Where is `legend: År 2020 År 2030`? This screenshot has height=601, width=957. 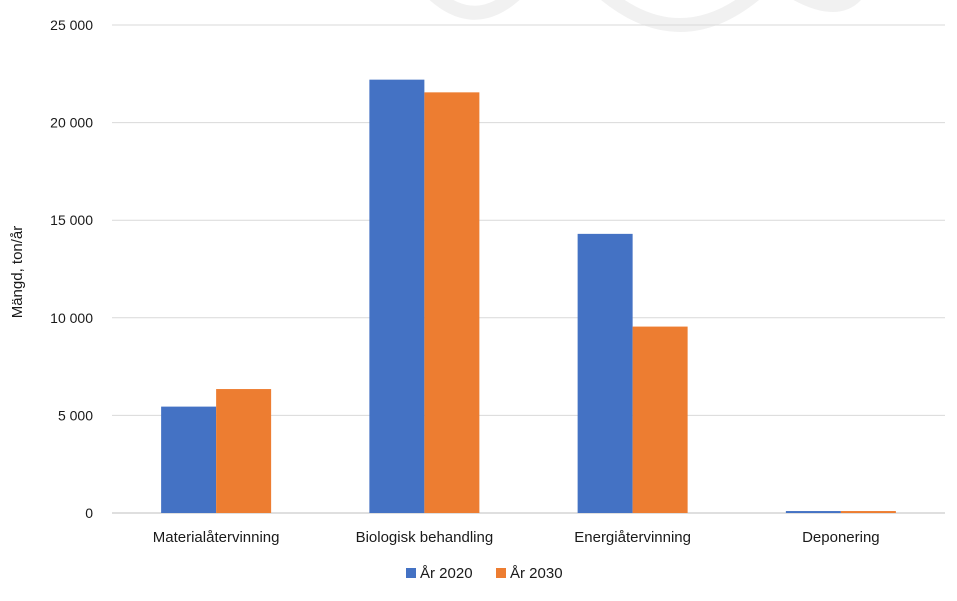 legend: År 2020 År 2030 is located at coordinates (484, 573).